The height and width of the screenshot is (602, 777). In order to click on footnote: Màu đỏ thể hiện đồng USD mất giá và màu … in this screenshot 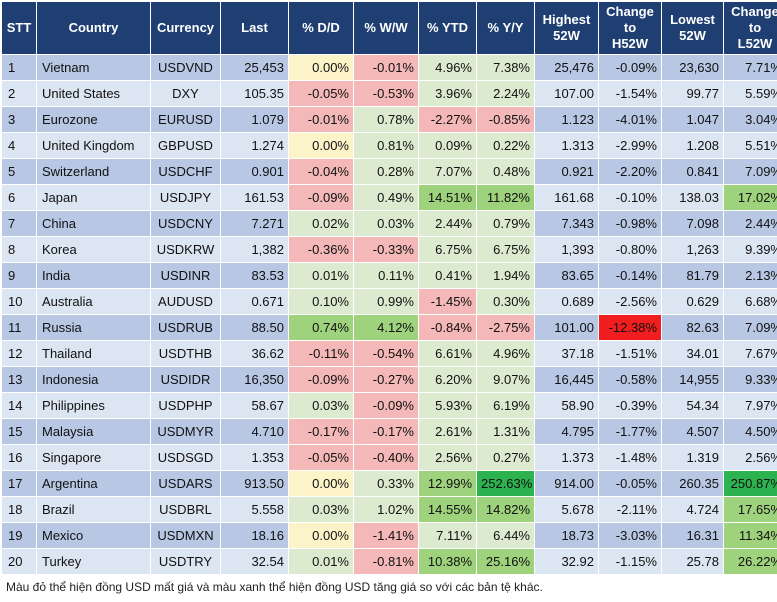, I will do `click(274, 587)`.